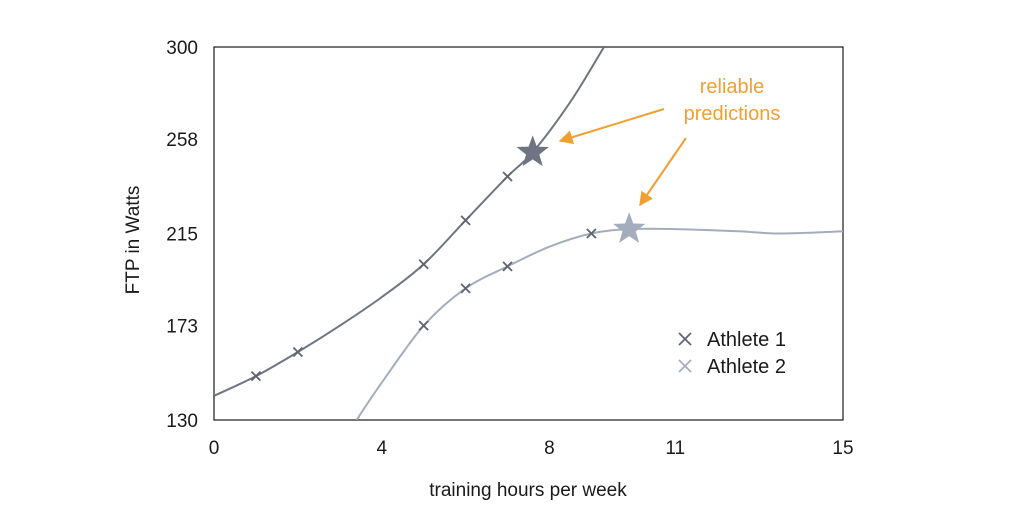 The image size is (1024, 518). I want to click on annotation-reliable-predictions: reliable predictions, so click(669, 141).